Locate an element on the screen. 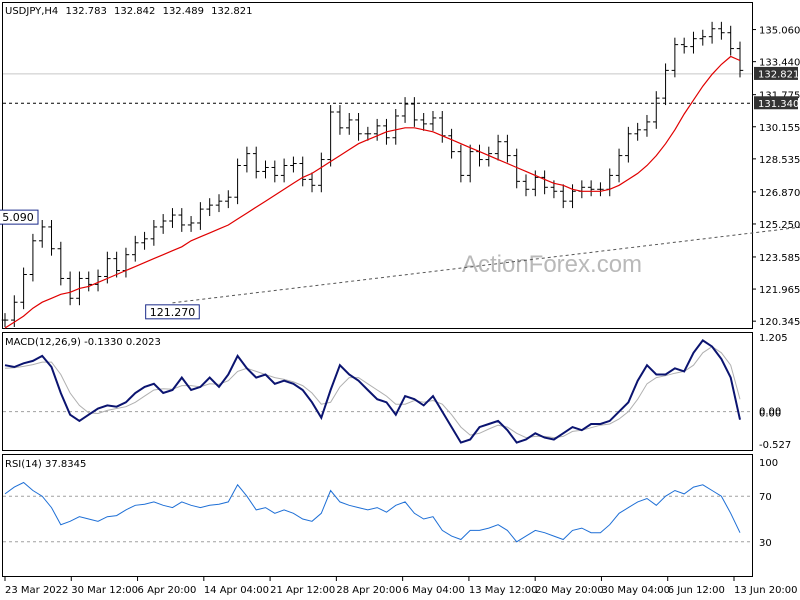  swing-annotation-label: 121.270 is located at coordinates (173, 312).